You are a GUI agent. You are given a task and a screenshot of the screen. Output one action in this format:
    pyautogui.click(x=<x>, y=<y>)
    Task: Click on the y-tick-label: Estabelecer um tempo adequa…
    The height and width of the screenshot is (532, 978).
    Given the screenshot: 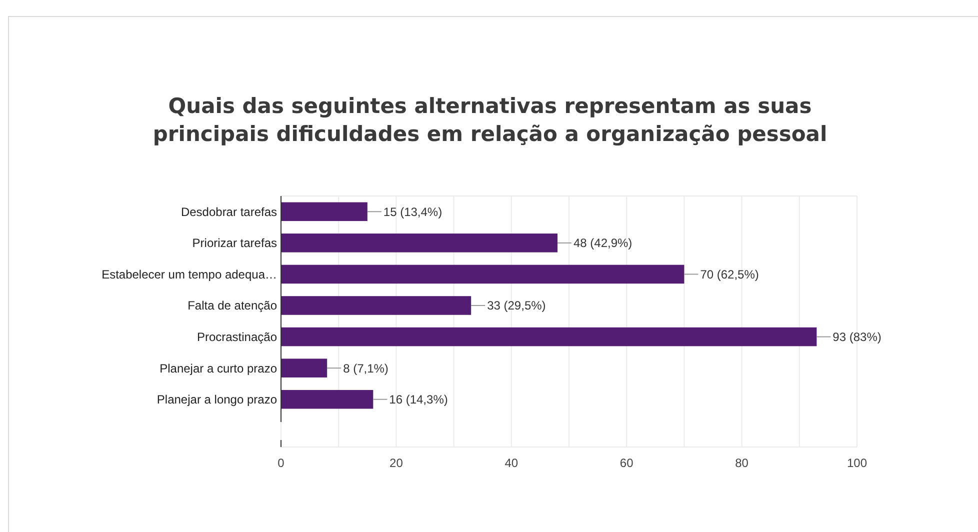 What is the action you would take?
    pyautogui.click(x=189, y=274)
    